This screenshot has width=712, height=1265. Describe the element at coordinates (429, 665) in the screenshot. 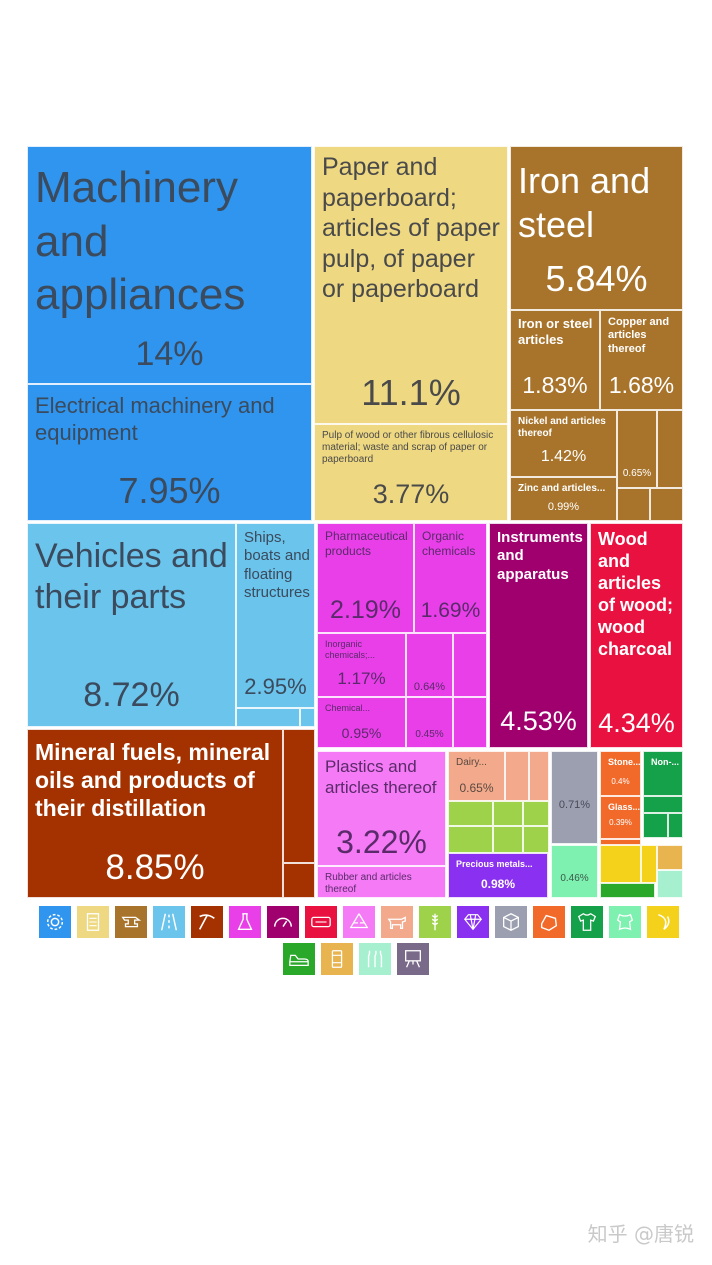

I see `treemap-tile-chem-small1: 0.64%` at that location.